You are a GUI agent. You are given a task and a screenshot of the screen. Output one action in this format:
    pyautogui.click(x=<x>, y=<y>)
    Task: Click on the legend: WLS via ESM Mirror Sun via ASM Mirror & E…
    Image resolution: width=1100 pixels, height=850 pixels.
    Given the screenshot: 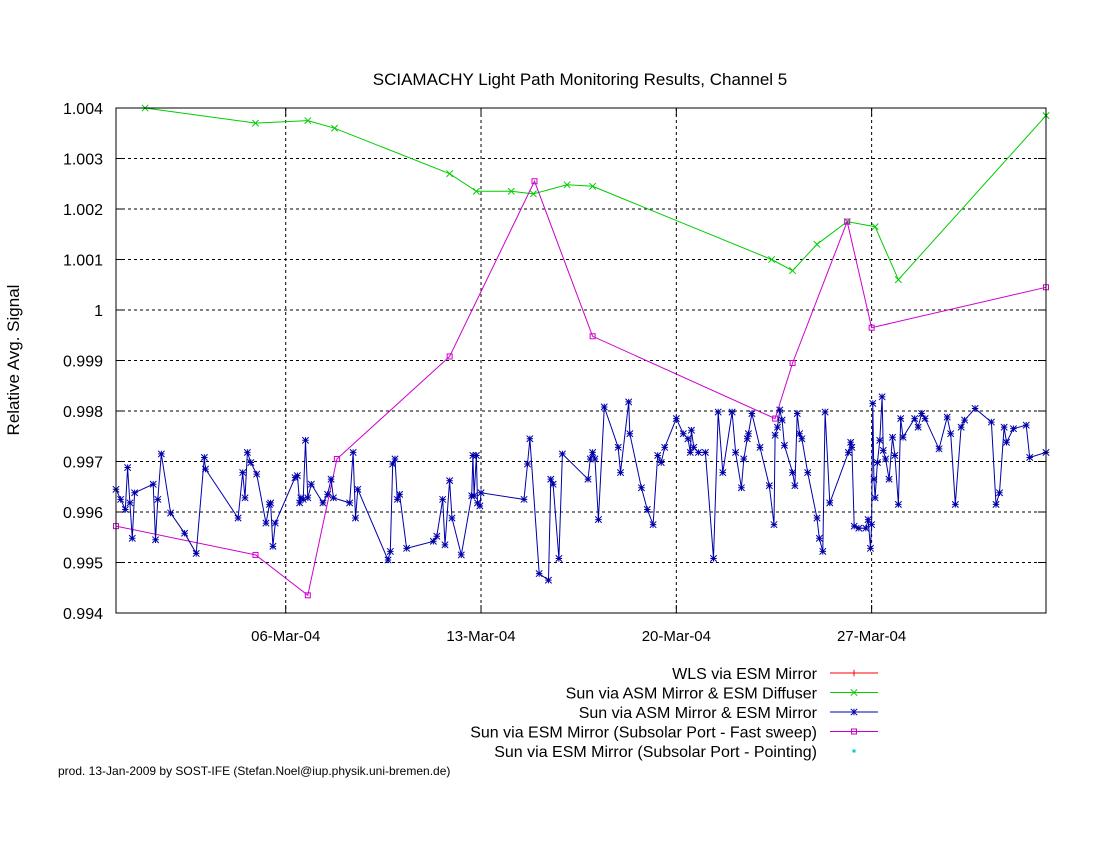 What is the action you would take?
    pyautogui.click(x=674, y=713)
    